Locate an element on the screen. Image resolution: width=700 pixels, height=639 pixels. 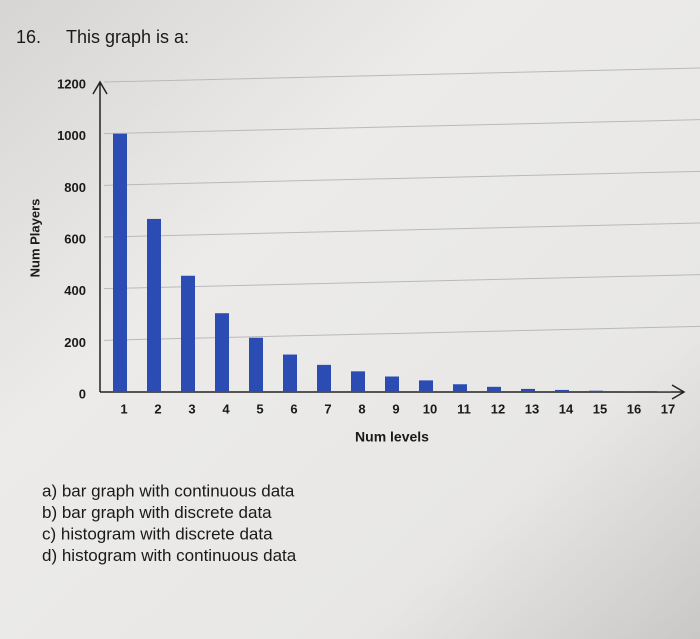
x-tick-label: 16 is located at coordinates (634, 408).